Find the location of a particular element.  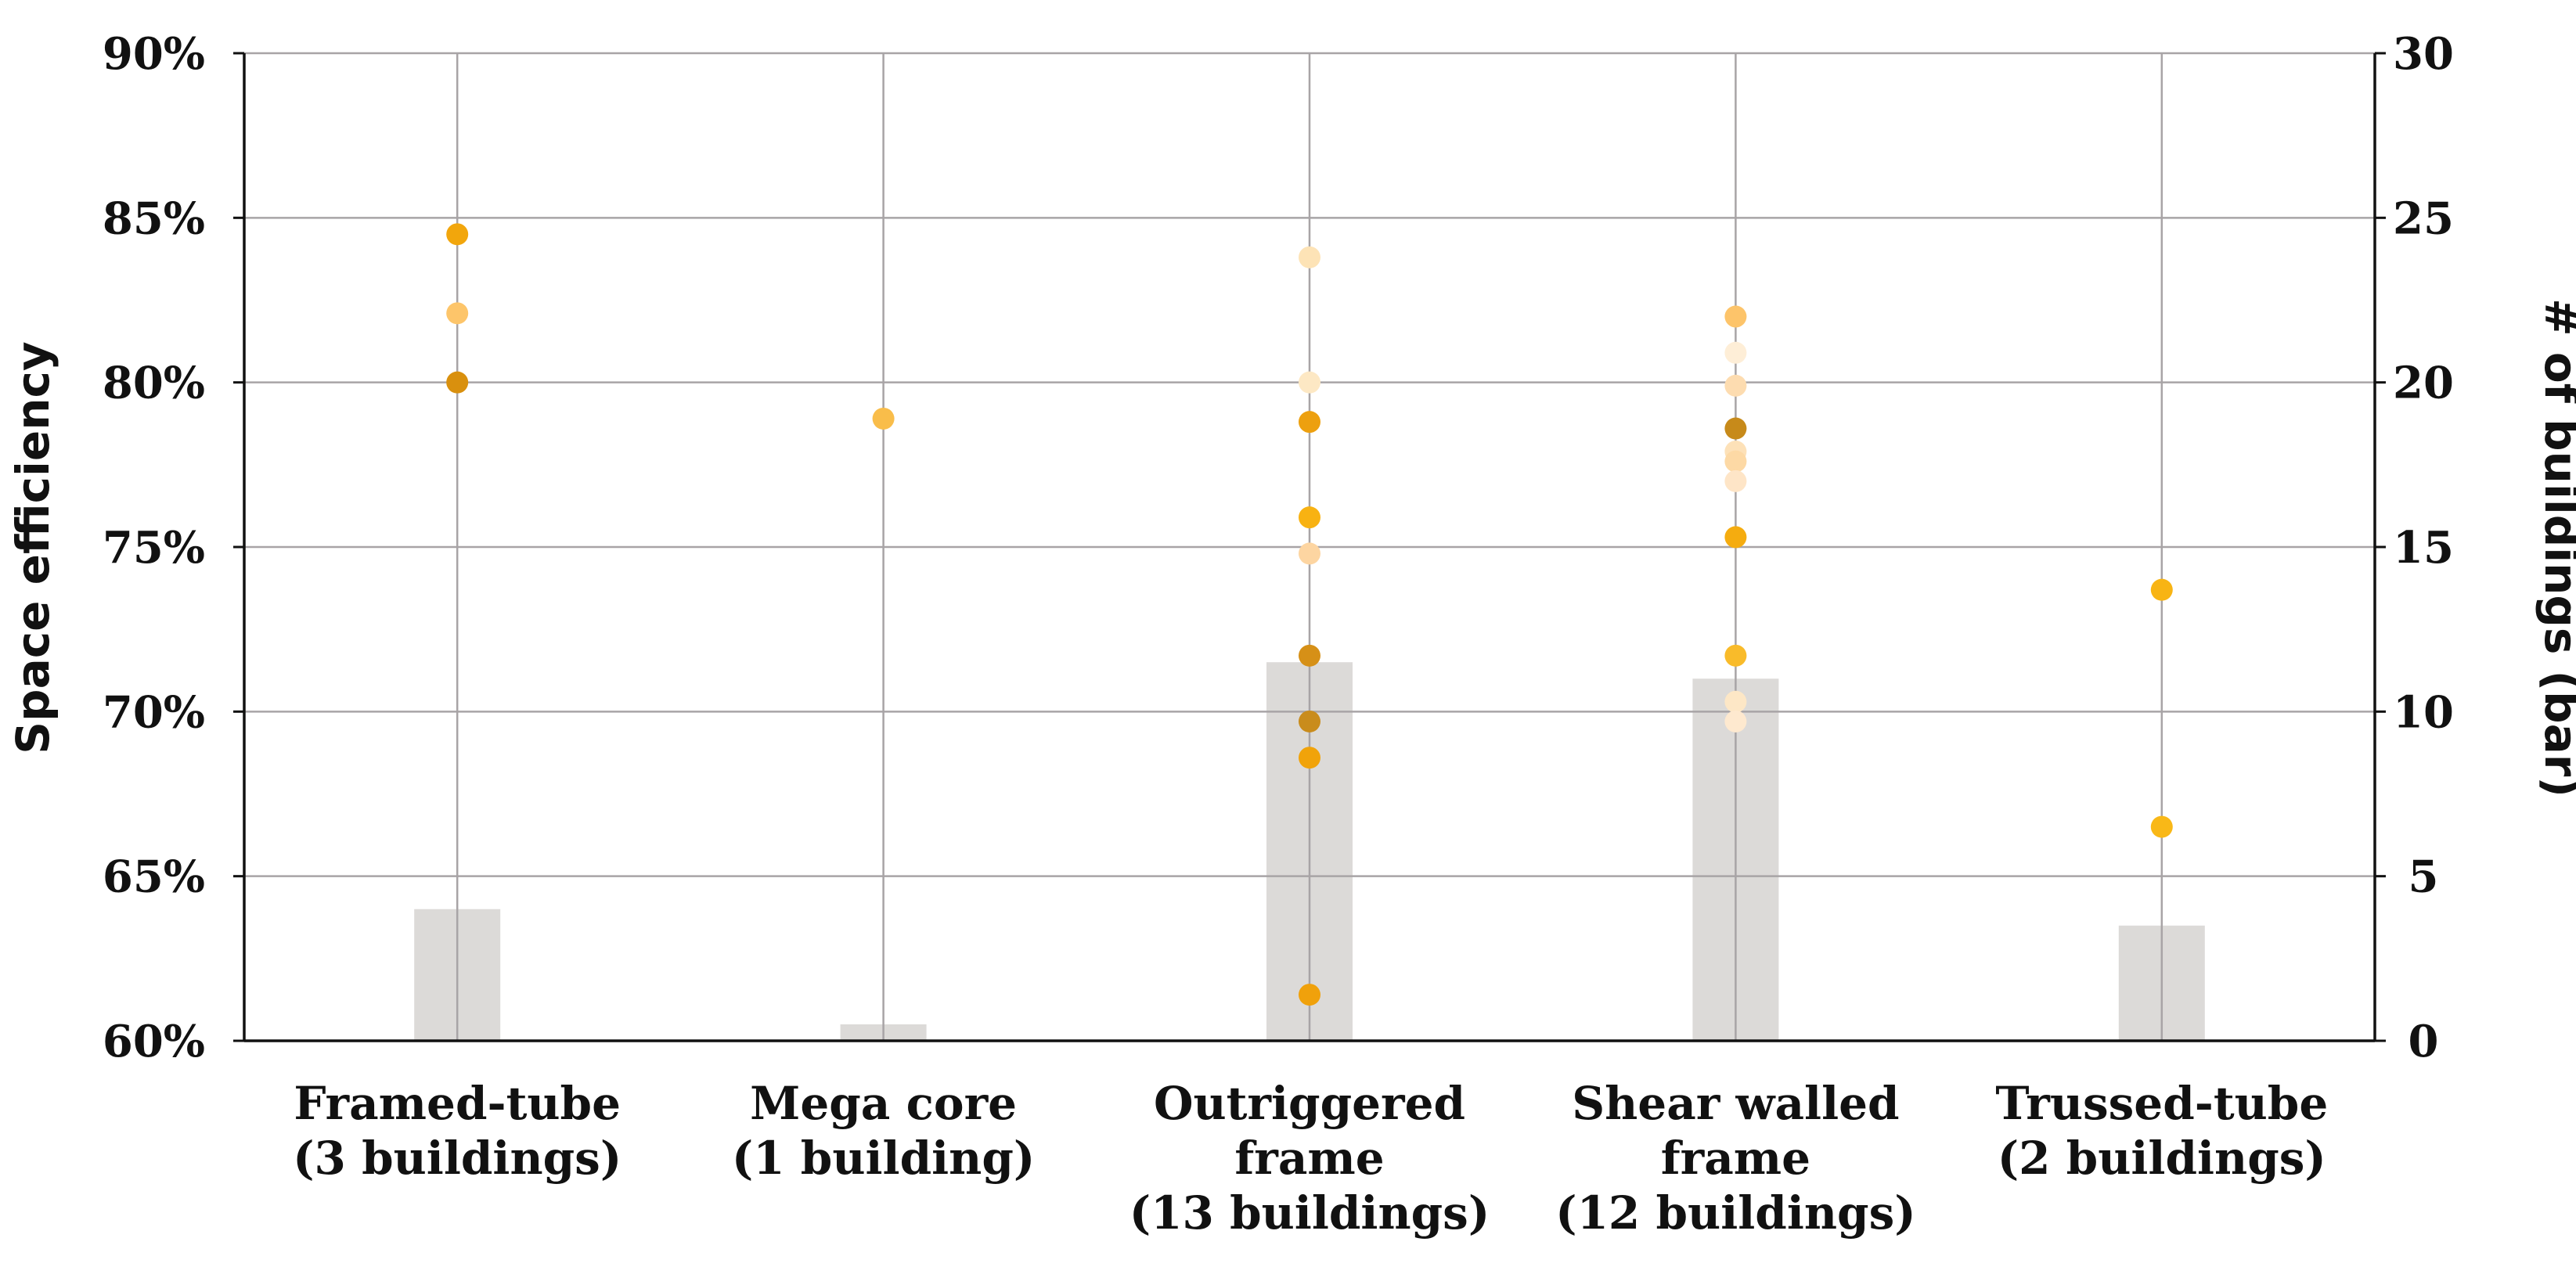

category-label-2-line-1: Outriggered is located at coordinates (1309, 1103).